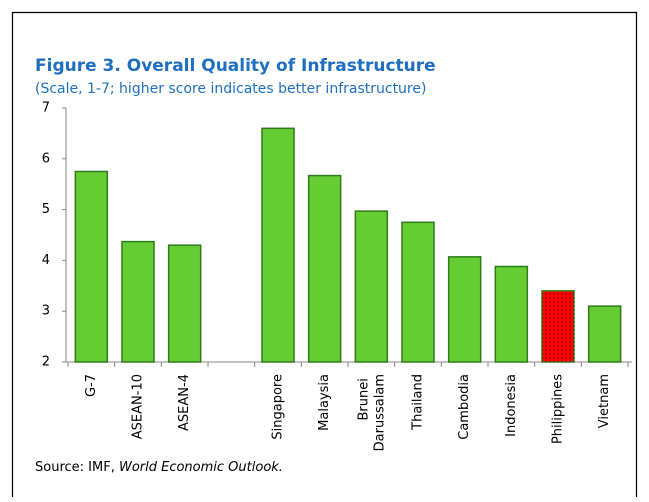 The height and width of the screenshot is (502, 649). I want to click on y-tick-label: 5, so click(46, 209).